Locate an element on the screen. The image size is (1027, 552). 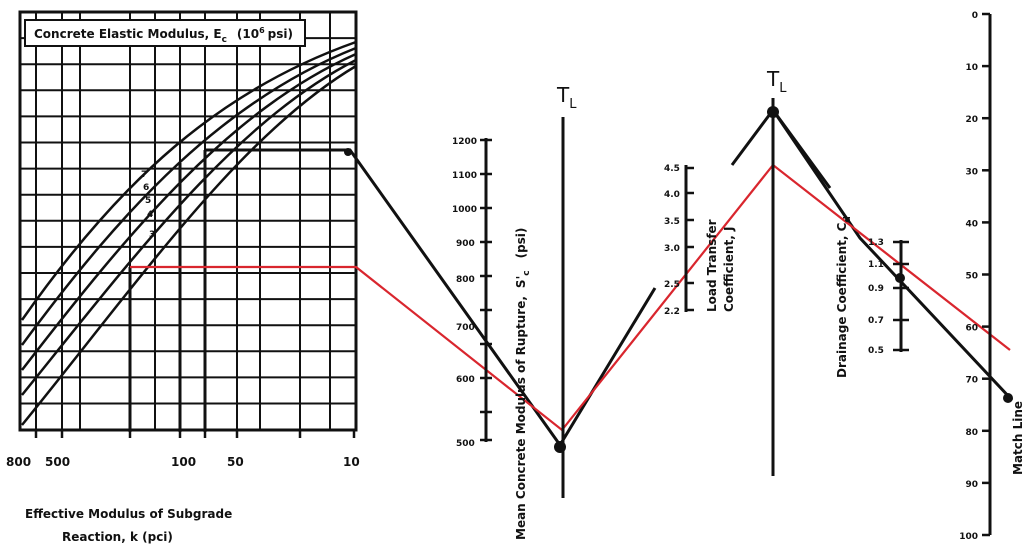
curve-label-3: 3 is located at coordinates (152, 235).